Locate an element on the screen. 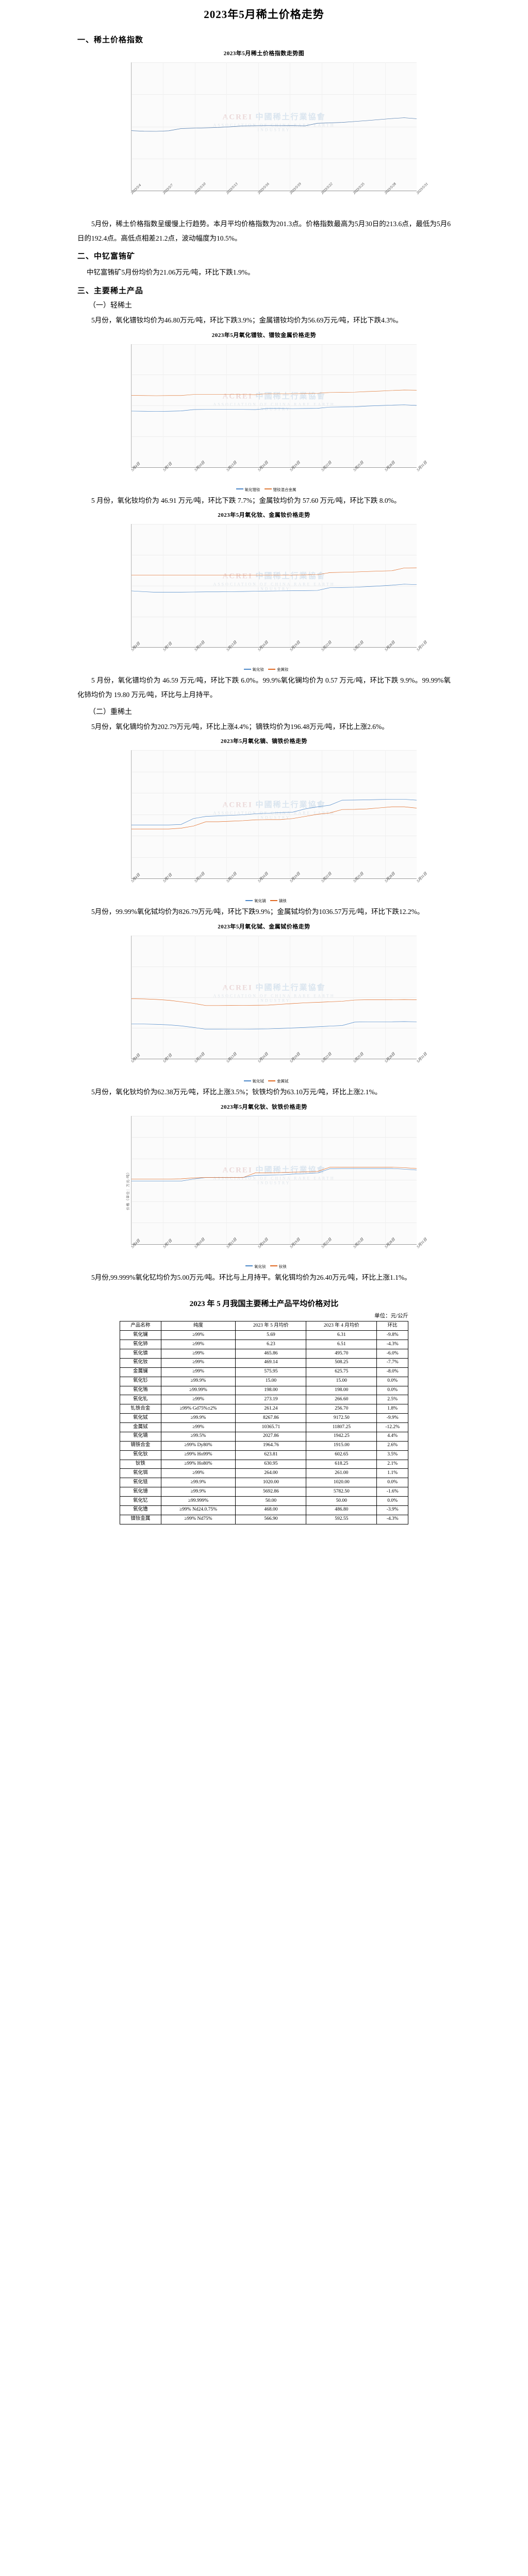 The height and width of the screenshot is (2576, 528). table-cell-product: 氧化镧 is located at coordinates (140, 1335).